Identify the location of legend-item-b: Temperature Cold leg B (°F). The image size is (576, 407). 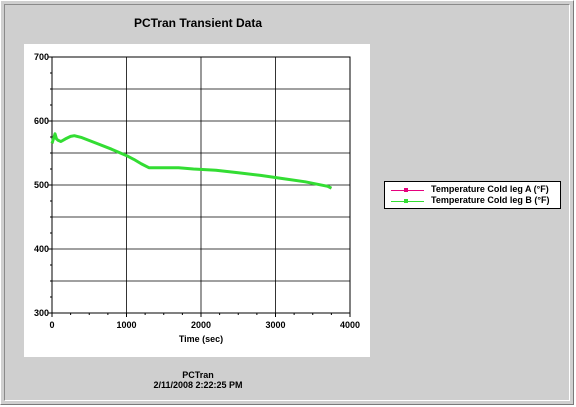
(472, 201).